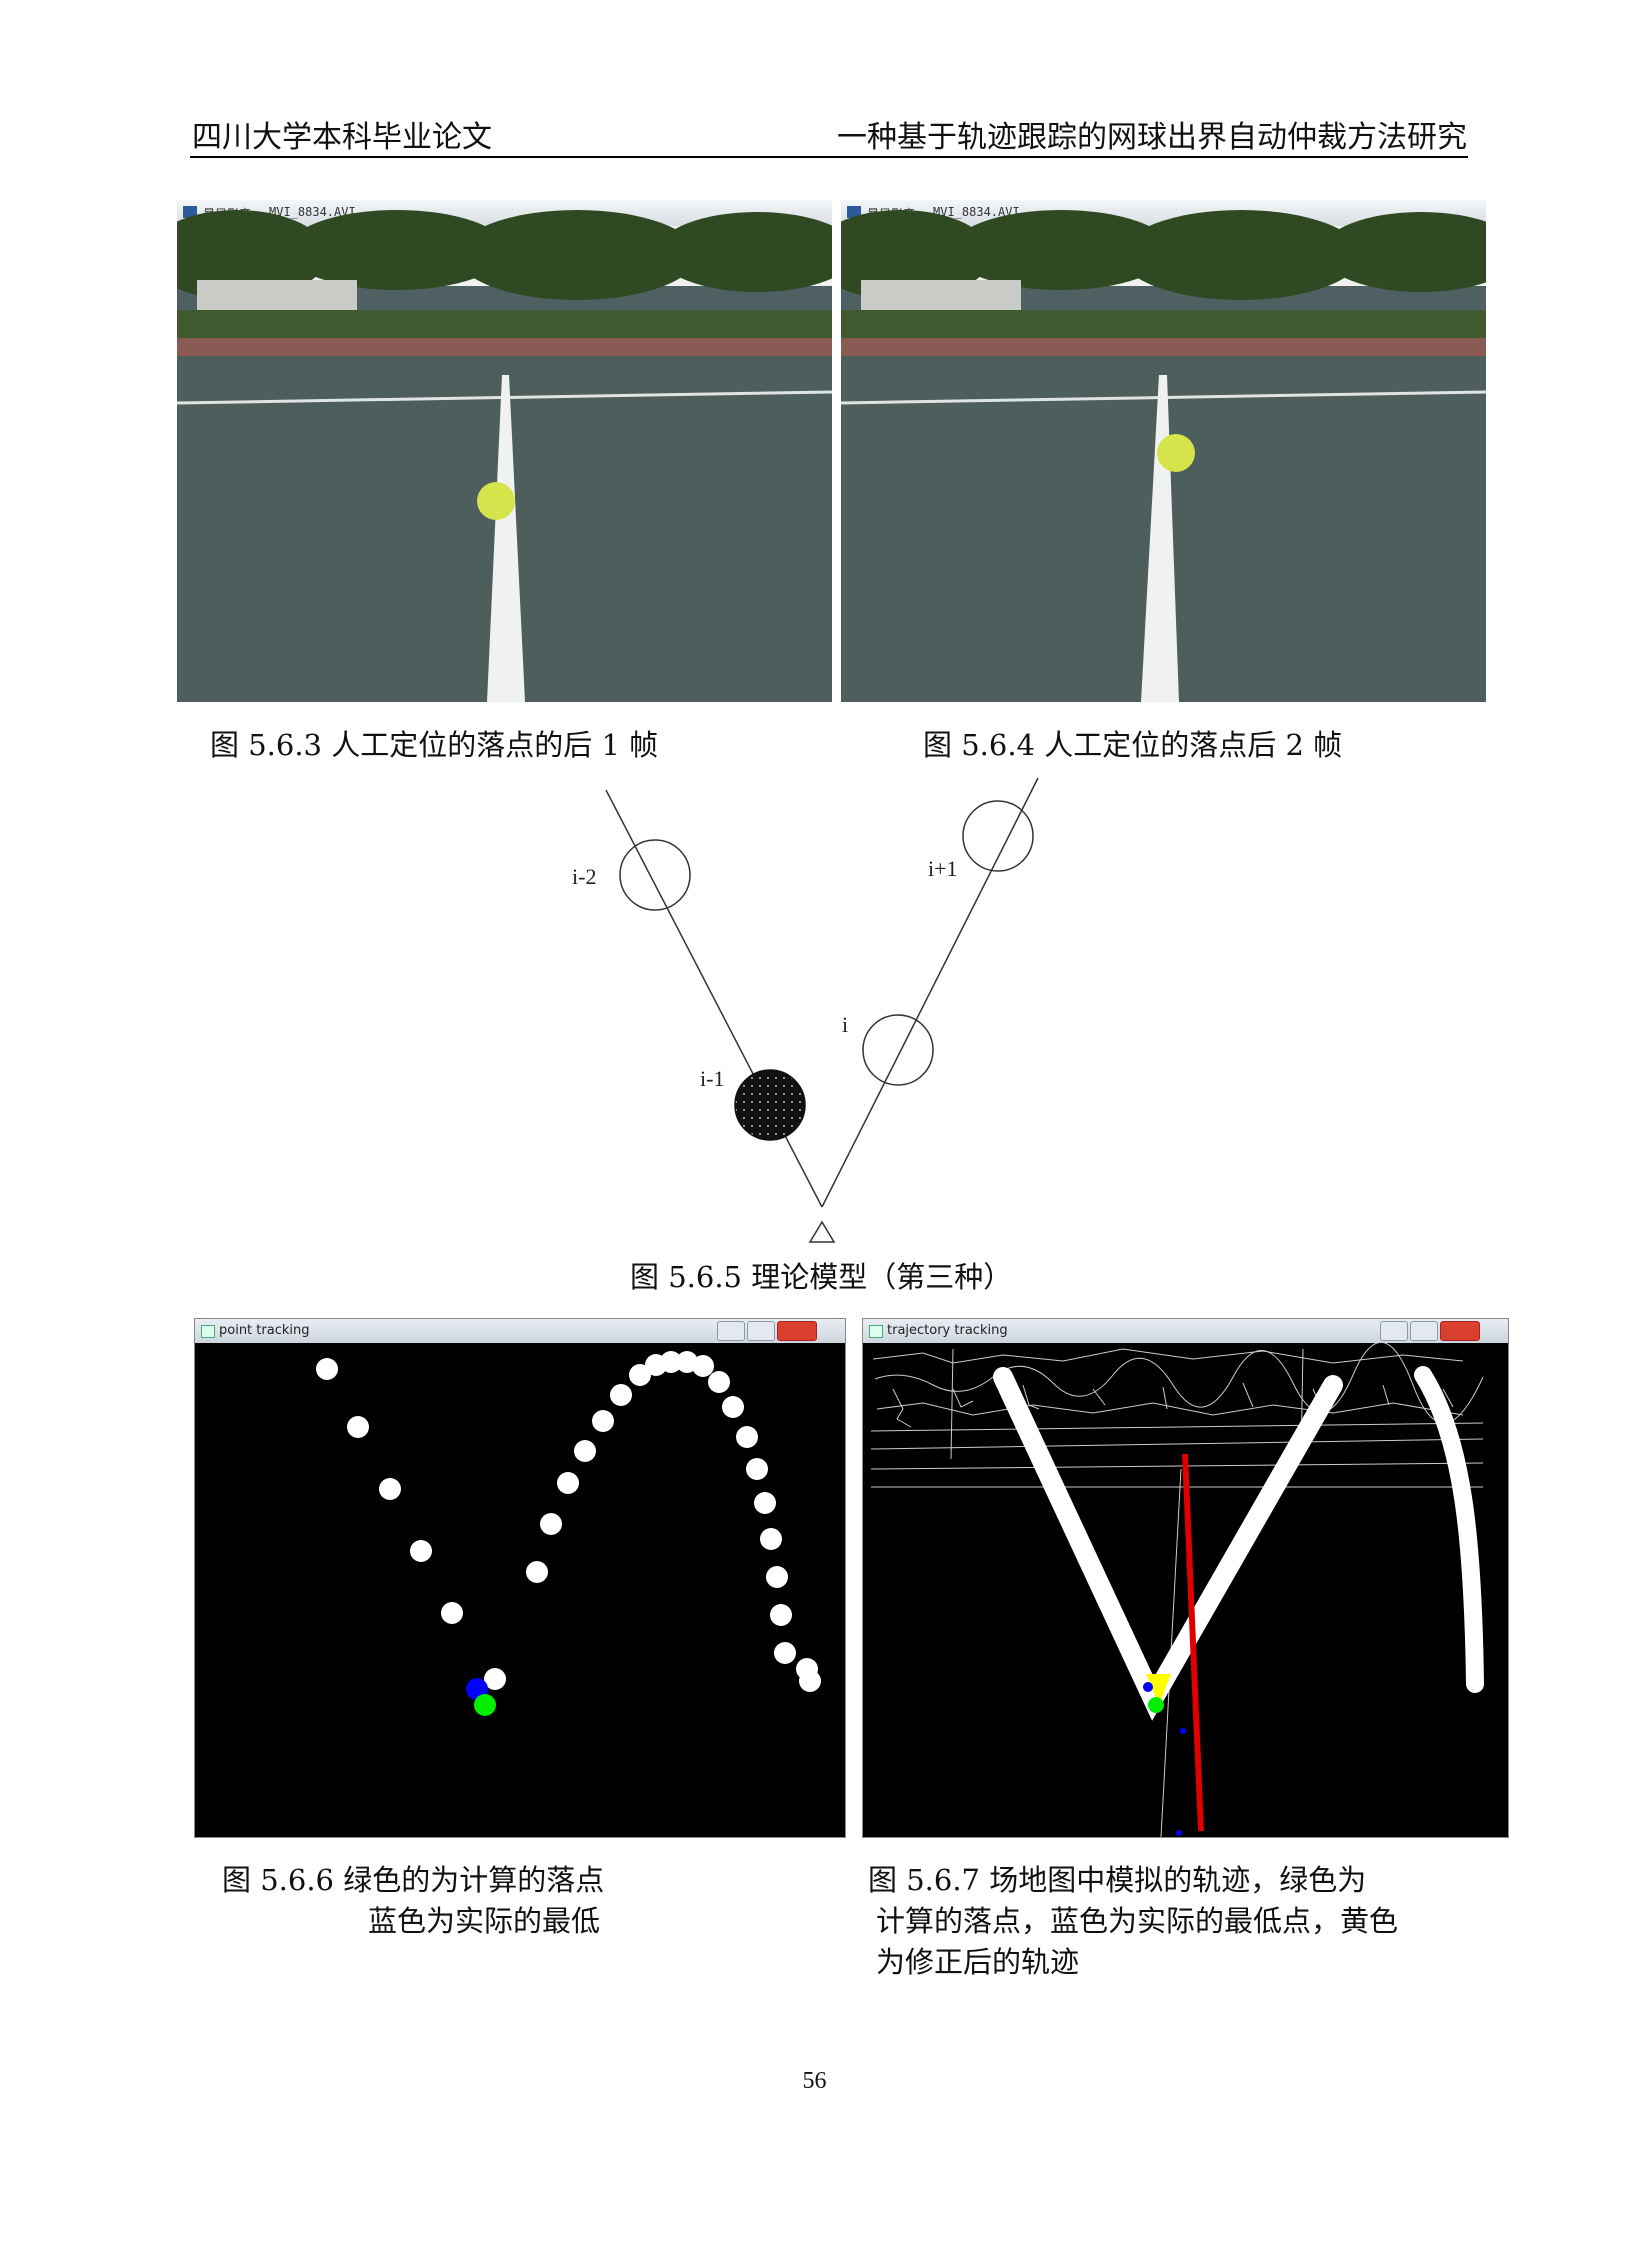  What do you see at coordinates (1185, 1331) in the screenshot?
I see `window-titlebar: trajectory tracking` at bounding box center [1185, 1331].